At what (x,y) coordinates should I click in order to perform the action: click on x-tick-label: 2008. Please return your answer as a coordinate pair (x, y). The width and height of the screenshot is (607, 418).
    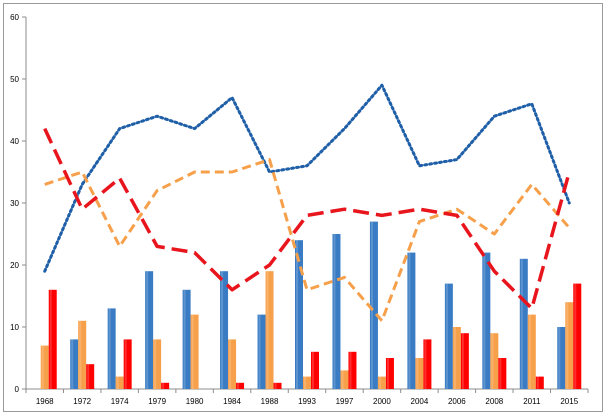
    Looking at the image, I should click on (494, 401).